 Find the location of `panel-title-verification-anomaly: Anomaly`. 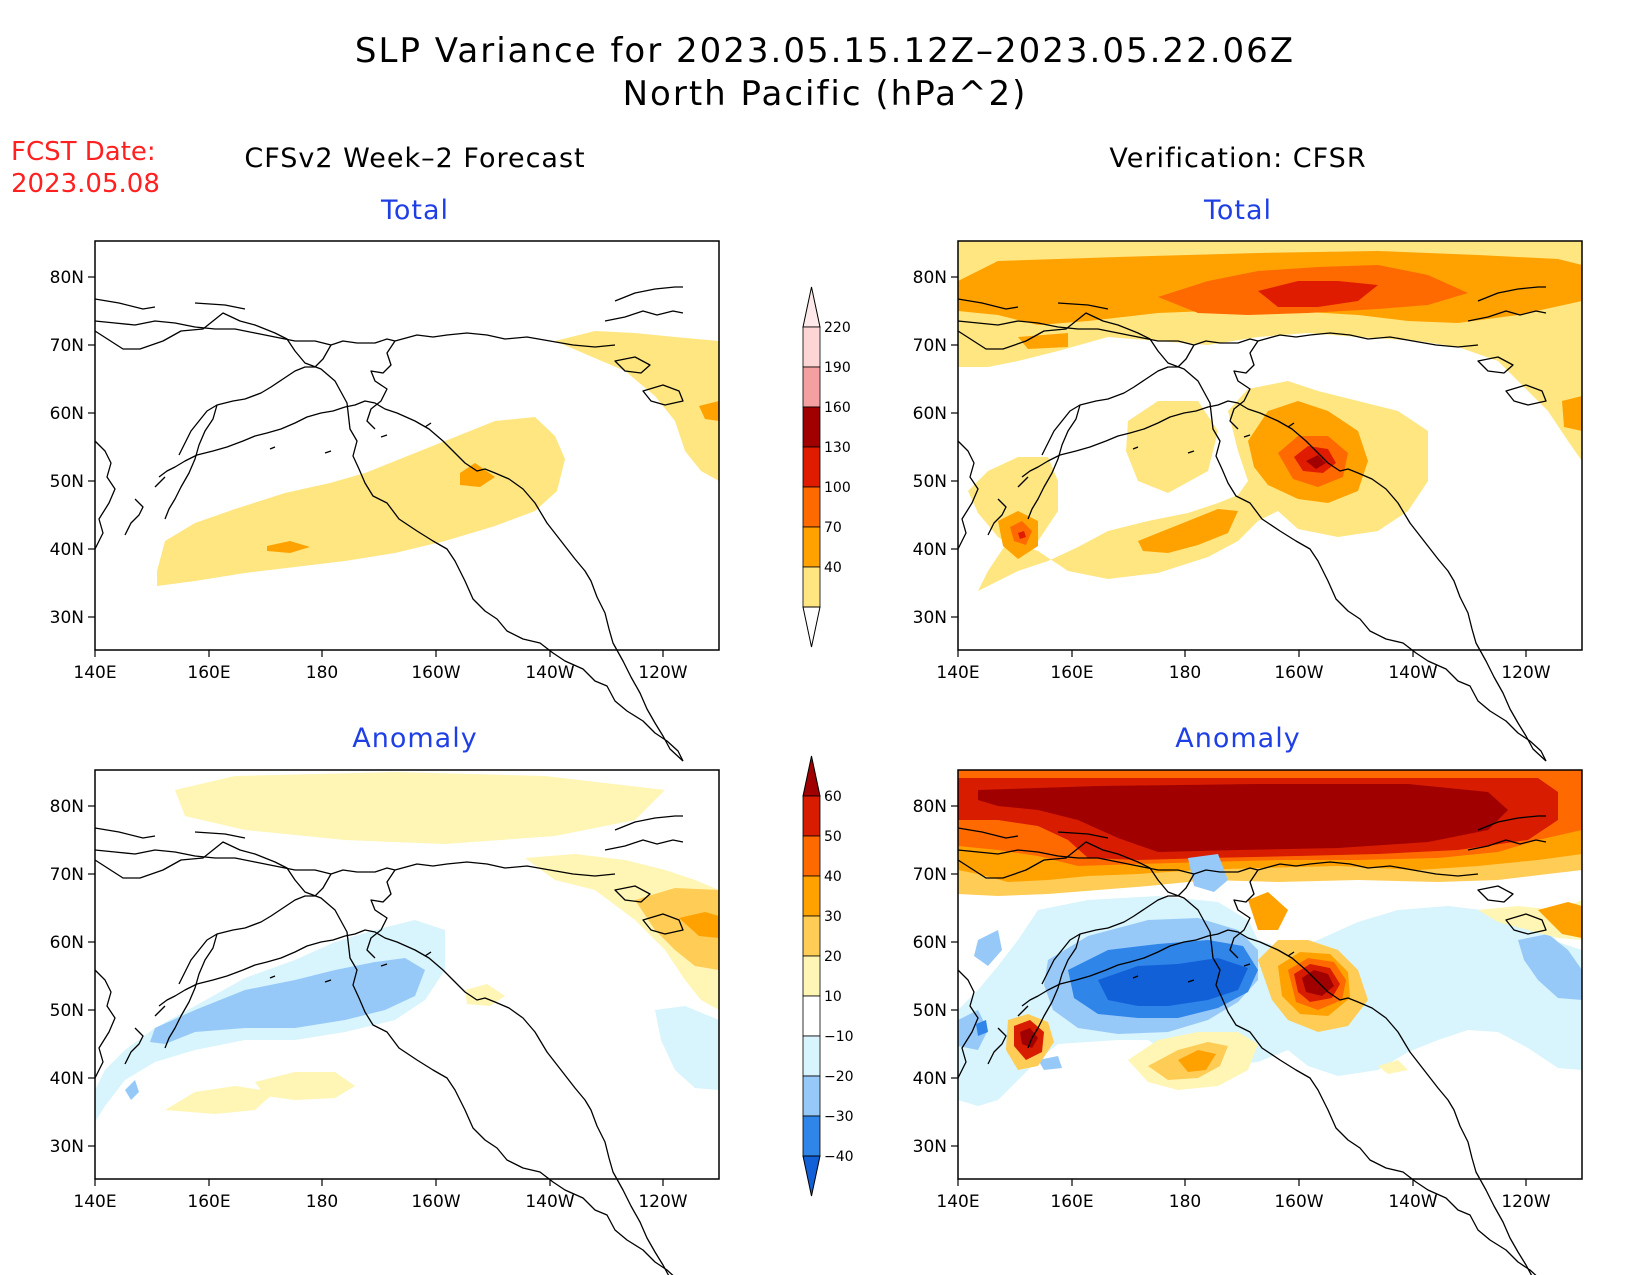

panel-title-verification-anomaly: Anomaly is located at coordinates (1237, 738).